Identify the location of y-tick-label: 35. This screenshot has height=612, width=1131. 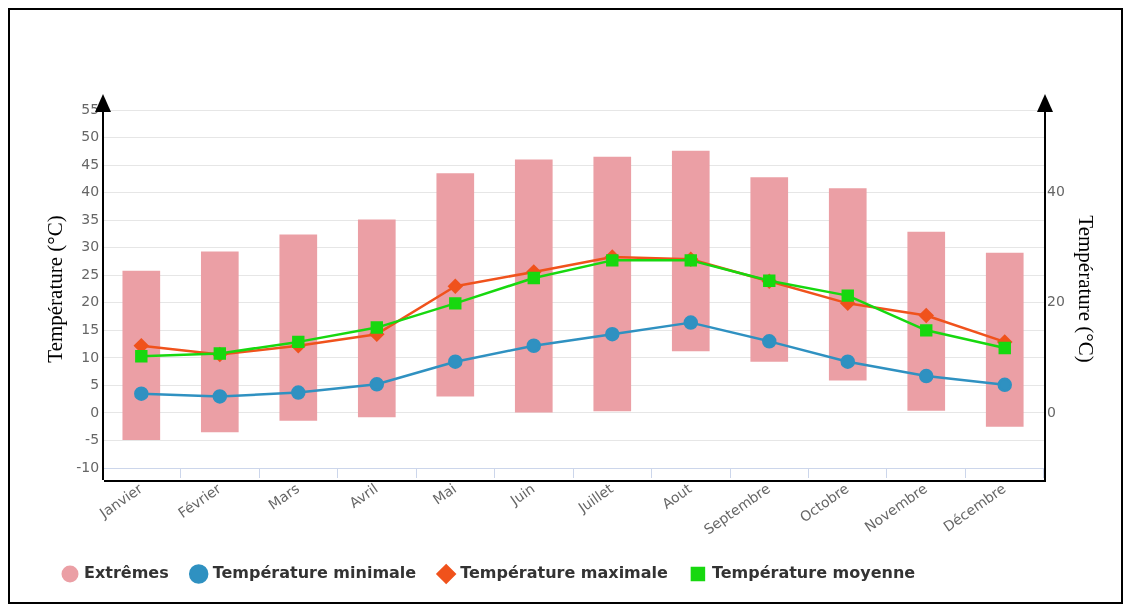
(90, 218).